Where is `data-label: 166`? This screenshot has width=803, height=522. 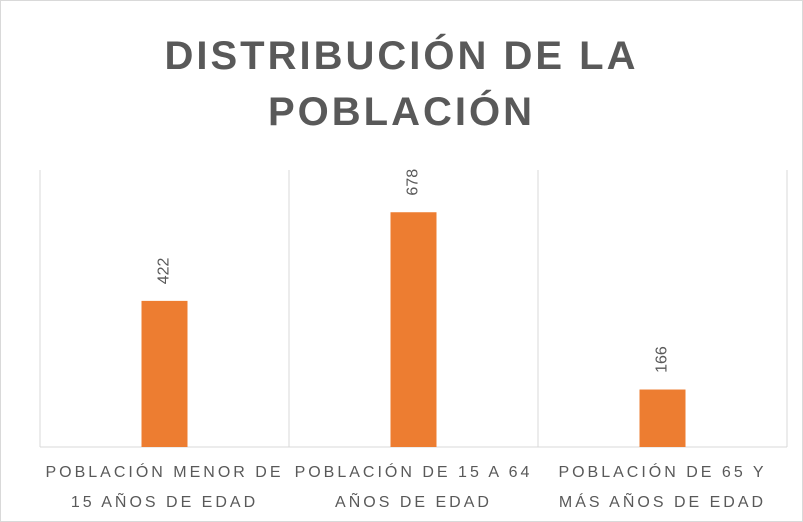 data-label: 166 is located at coordinates (662, 359).